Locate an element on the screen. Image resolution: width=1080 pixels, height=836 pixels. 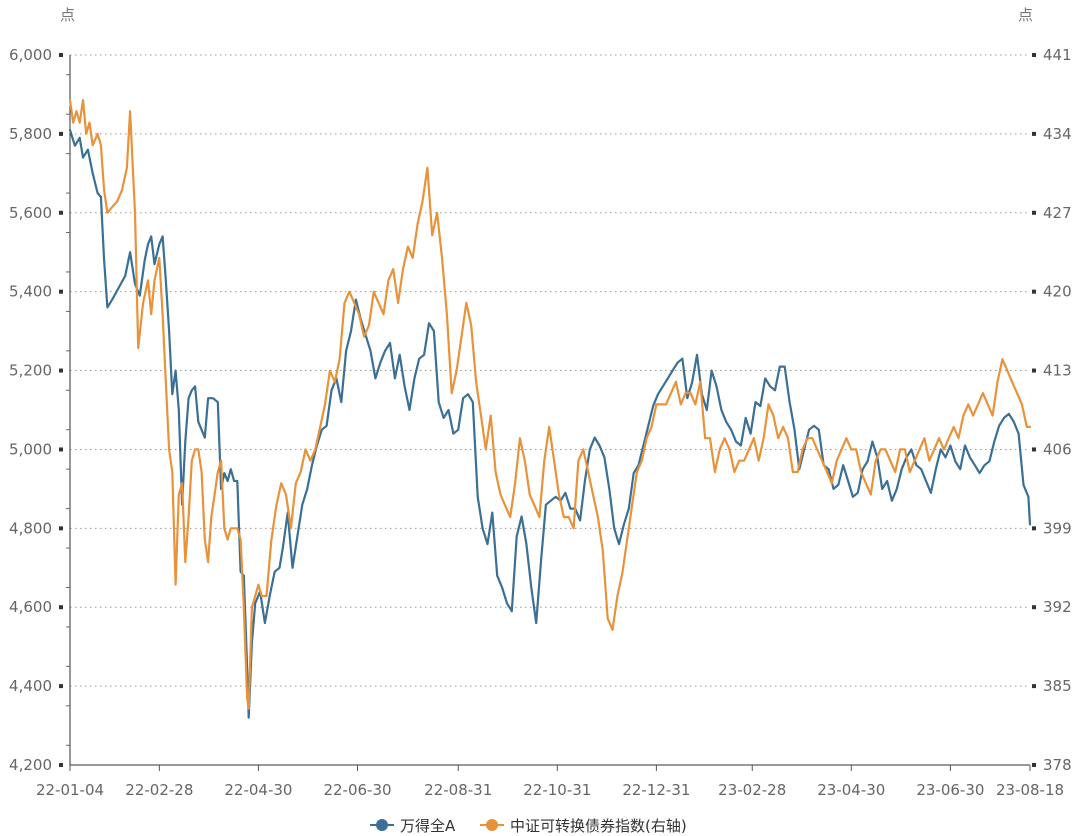
legend-label-wande: 万得全A is located at coordinates (428, 826).